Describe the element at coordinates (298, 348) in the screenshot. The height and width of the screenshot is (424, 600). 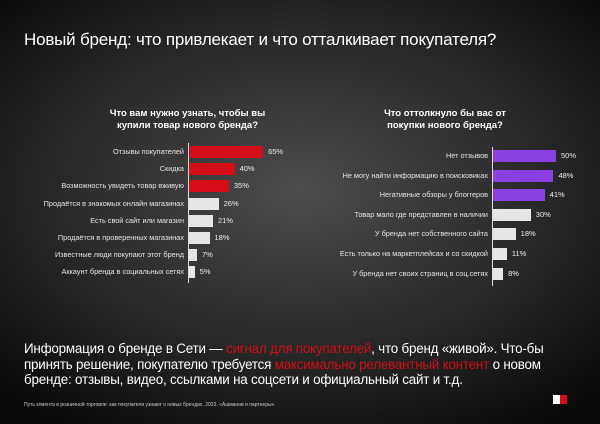
I see `summary-highlight: сигнал для покупателей` at that location.